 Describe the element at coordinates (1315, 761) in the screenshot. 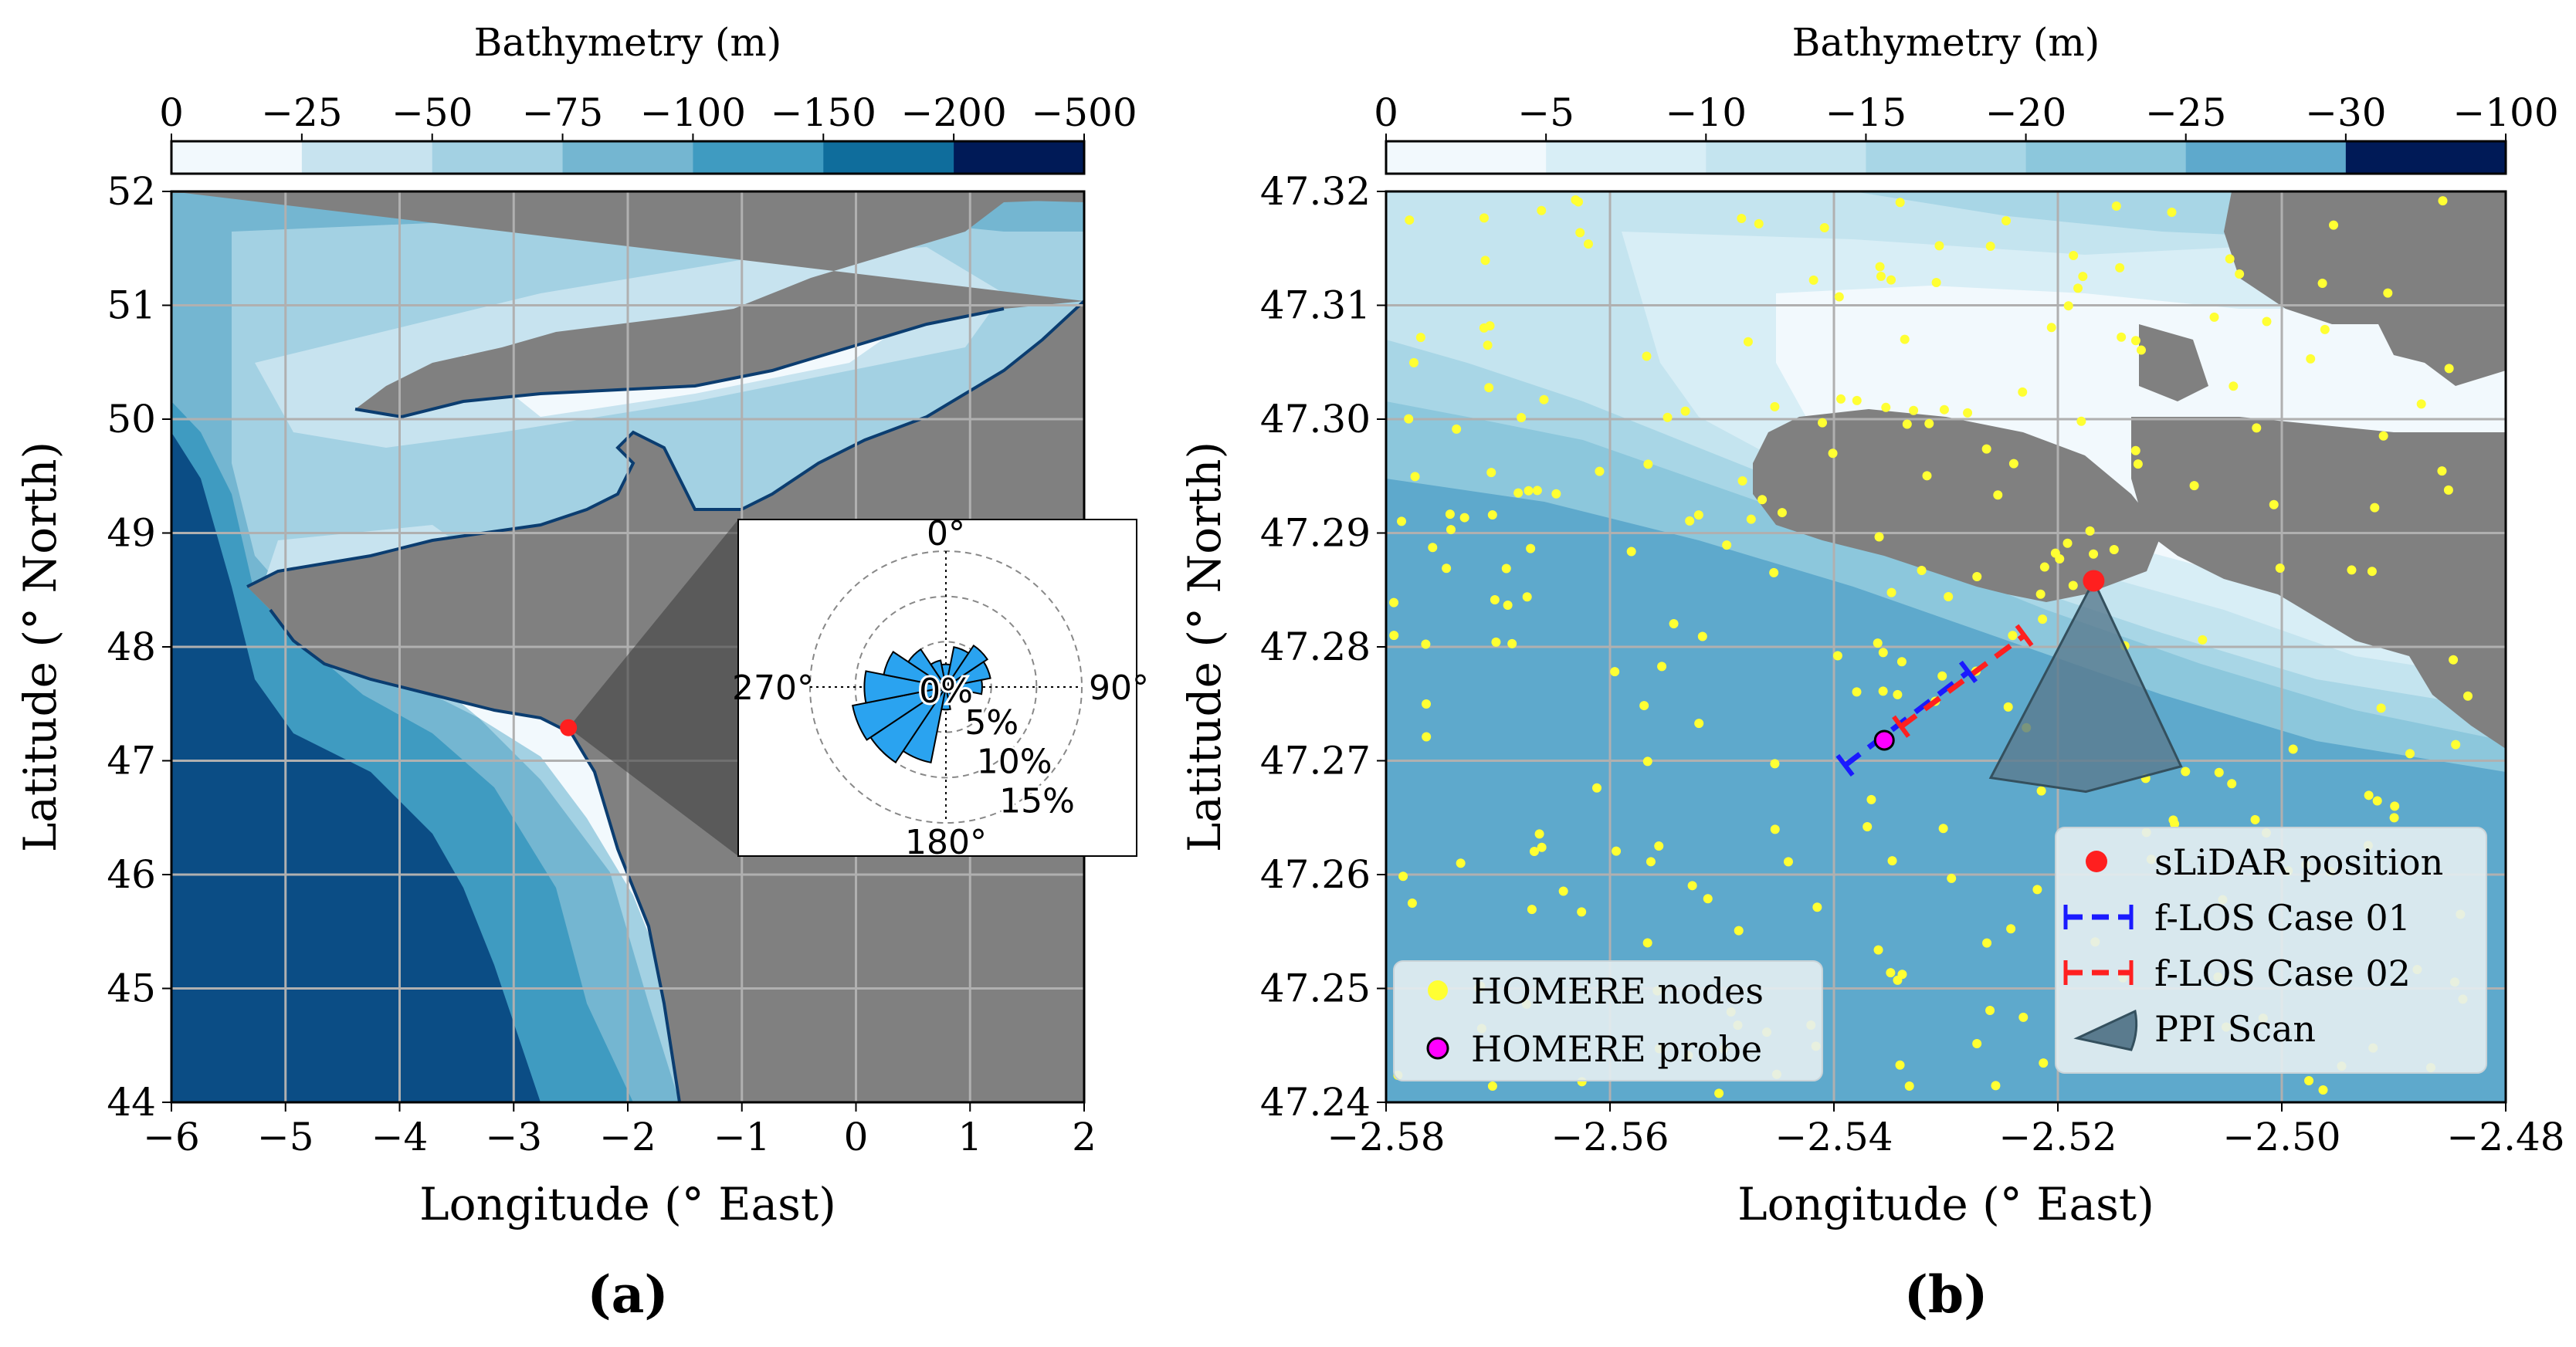

I see `y-tick-label-b: 47.27` at that location.